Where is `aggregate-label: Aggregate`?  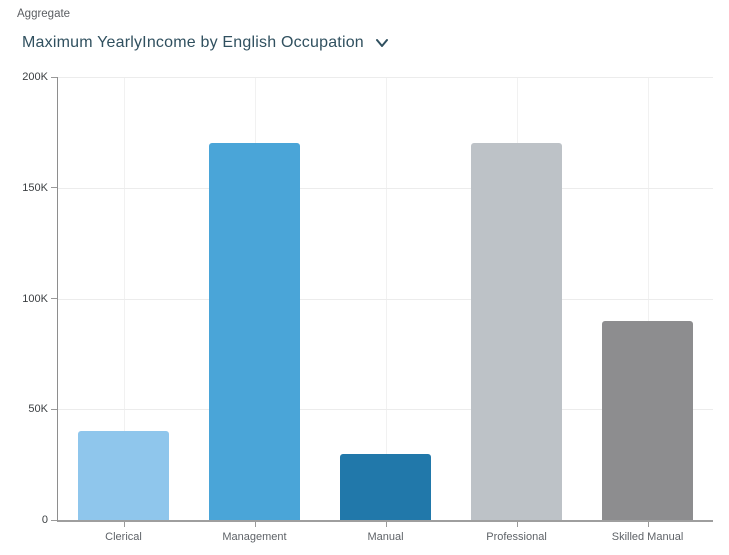
aggregate-label: Aggregate is located at coordinates (44, 14).